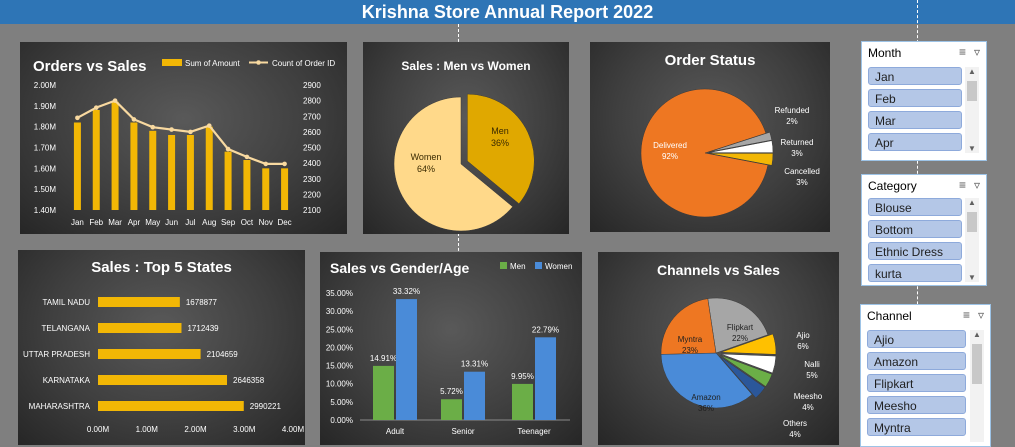  I want to click on slicer-title: Month, so click(885, 53).